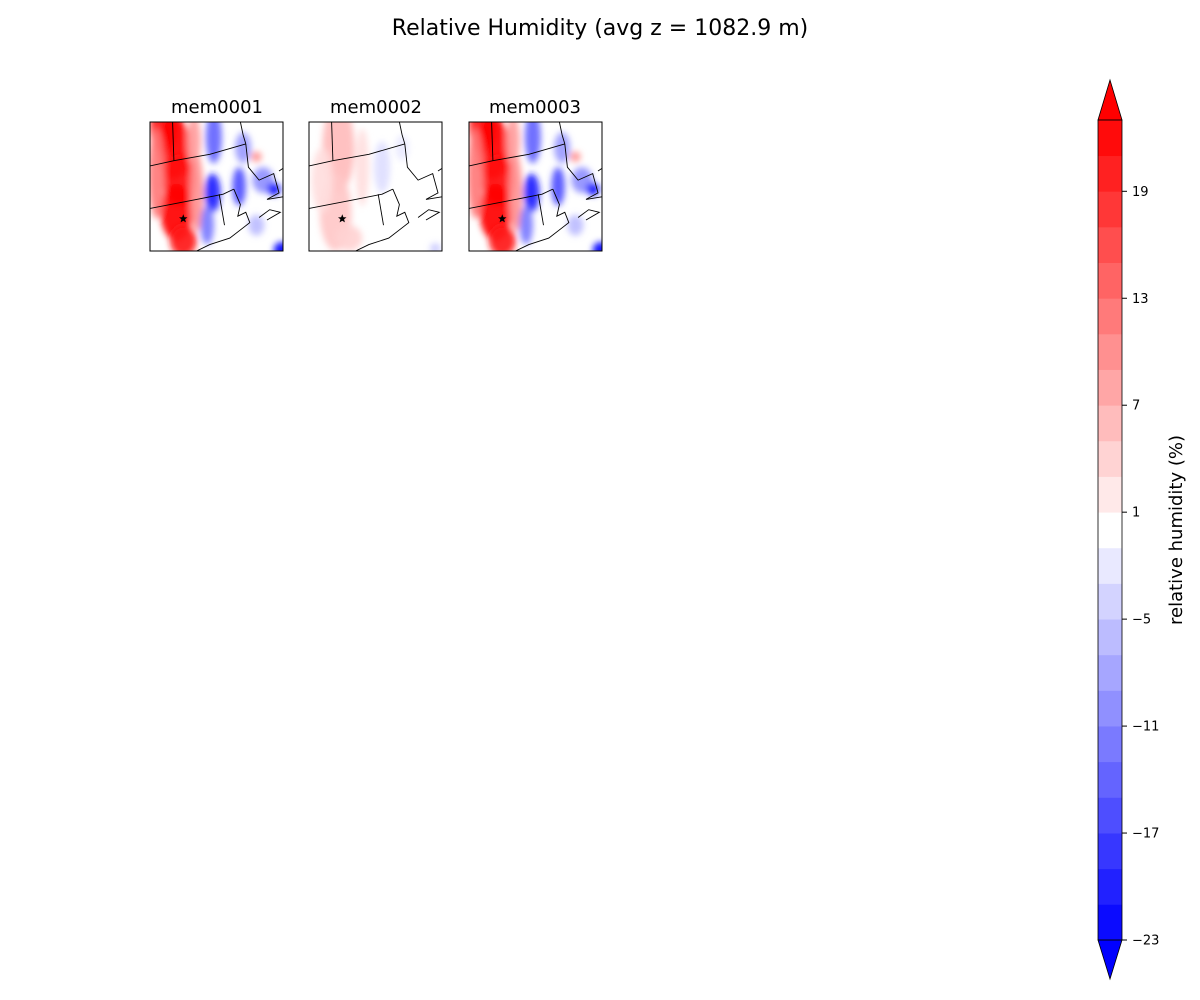 Image resolution: width=1200 pixels, height=1000 pixels. Describe the element at coordinates (1145, 727) in the screenshot. I see `colorbar-tick-label: −11` at that location.